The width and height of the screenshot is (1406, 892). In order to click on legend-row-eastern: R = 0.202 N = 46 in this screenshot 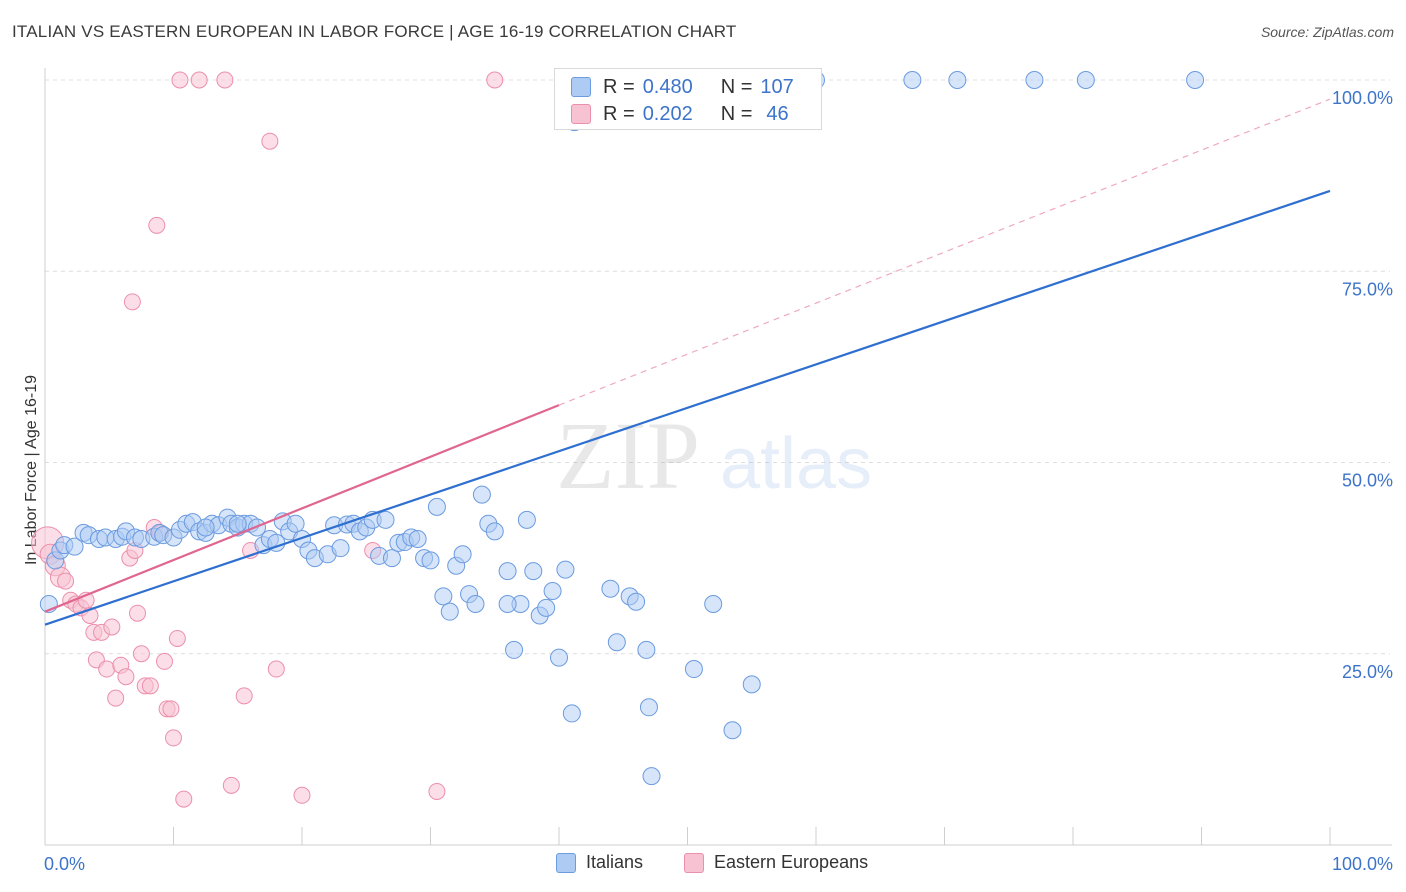, I will do `click(680, 114)`.